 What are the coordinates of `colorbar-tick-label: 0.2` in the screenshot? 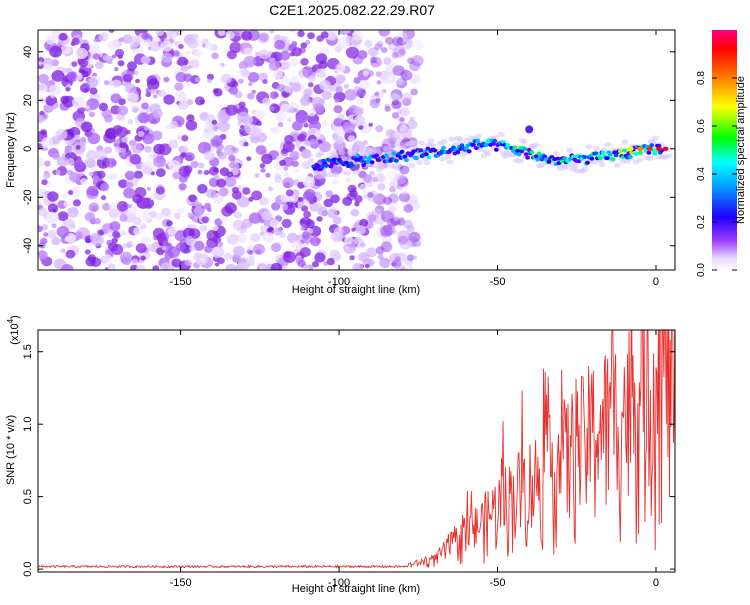 It's located at (701, 222).